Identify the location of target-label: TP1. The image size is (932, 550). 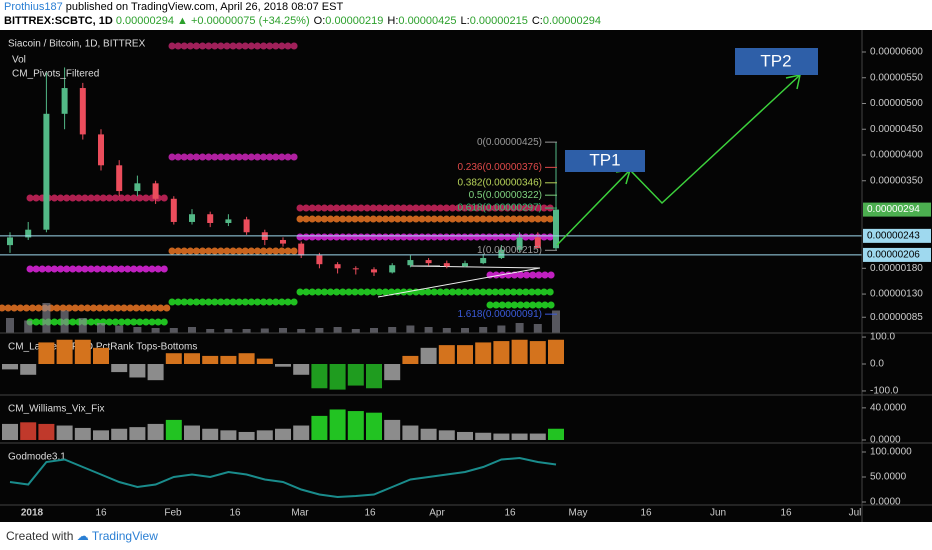
(604, 159).